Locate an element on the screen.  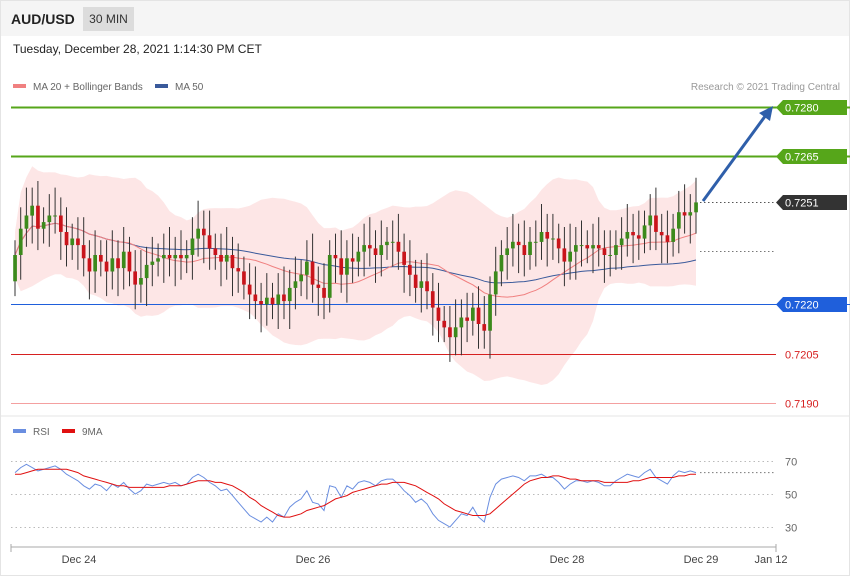
level-tag-0.7280 is located at coordinates (811, 107).